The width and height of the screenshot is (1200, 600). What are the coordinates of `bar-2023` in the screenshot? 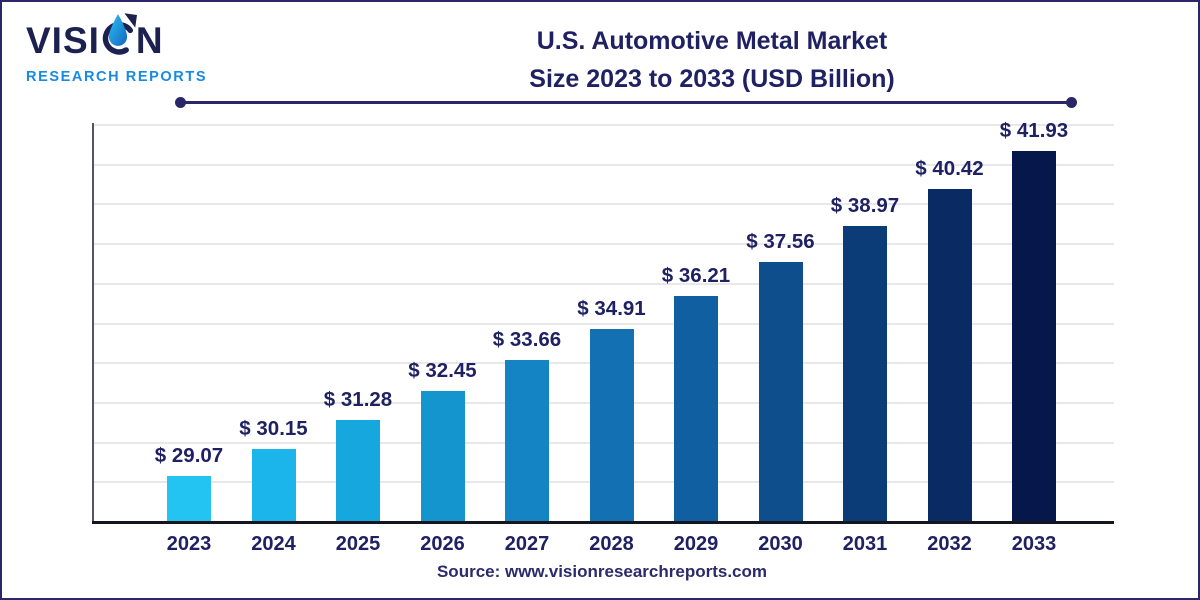 It's located at (189, 498).